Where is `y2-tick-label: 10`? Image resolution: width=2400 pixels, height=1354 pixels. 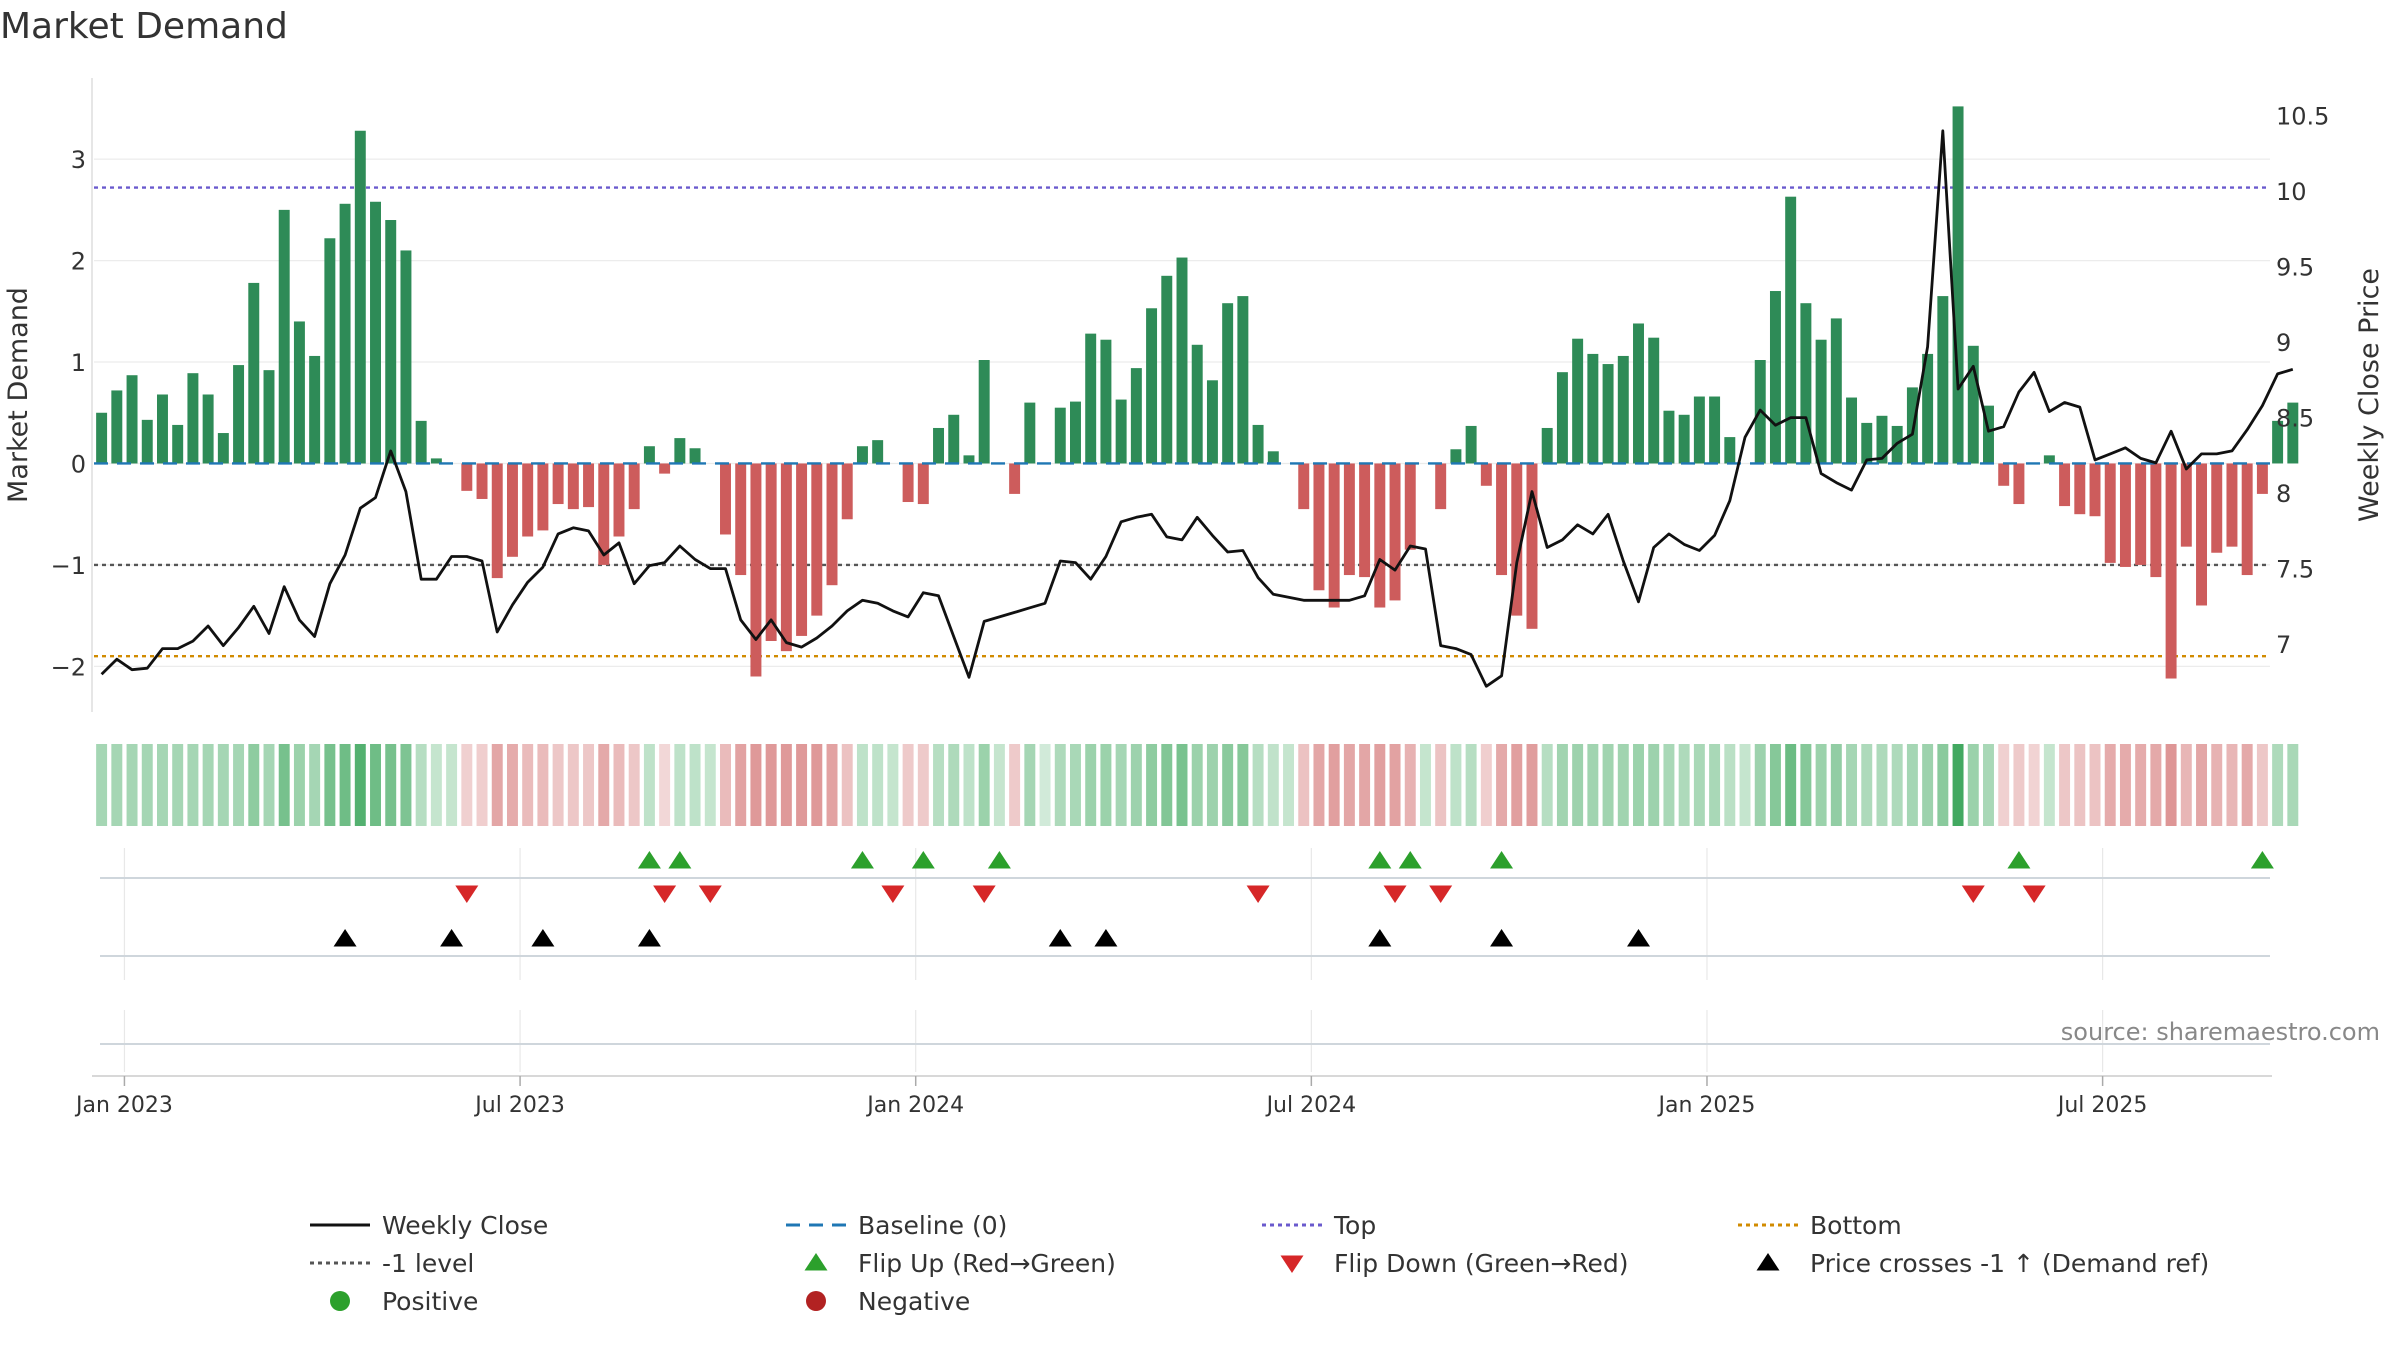 y2-tick-label: 10 is located at coordinates (2291, 192).